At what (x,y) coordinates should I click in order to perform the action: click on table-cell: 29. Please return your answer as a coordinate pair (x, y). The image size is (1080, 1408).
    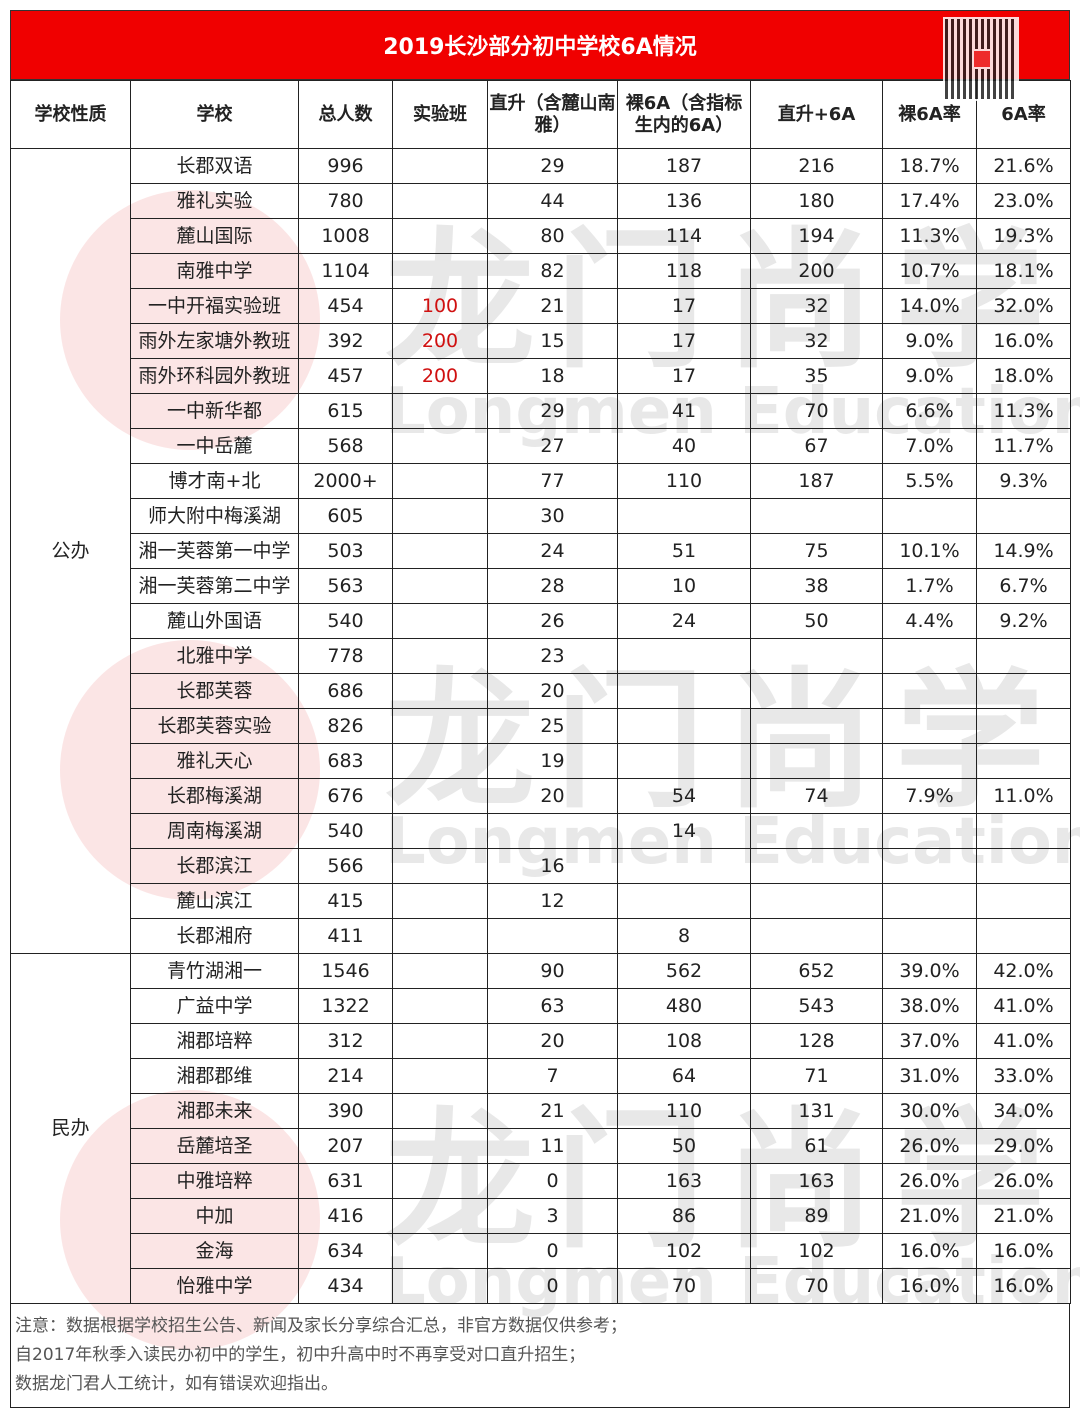
    Looking at the image, I should click on (552, 166).